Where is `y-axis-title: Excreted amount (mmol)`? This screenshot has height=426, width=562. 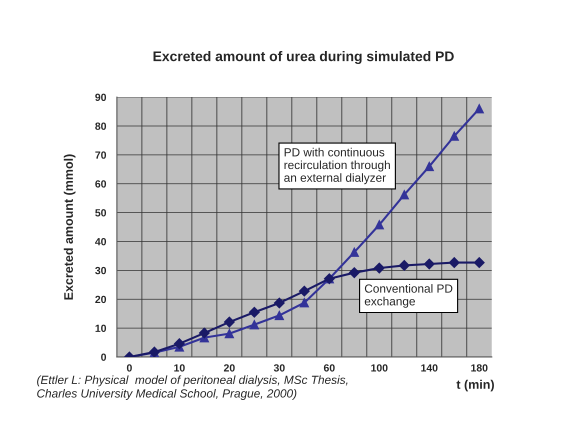 y-axis-title: Excreted amount (mmol) is located at coordinates (70, 227).